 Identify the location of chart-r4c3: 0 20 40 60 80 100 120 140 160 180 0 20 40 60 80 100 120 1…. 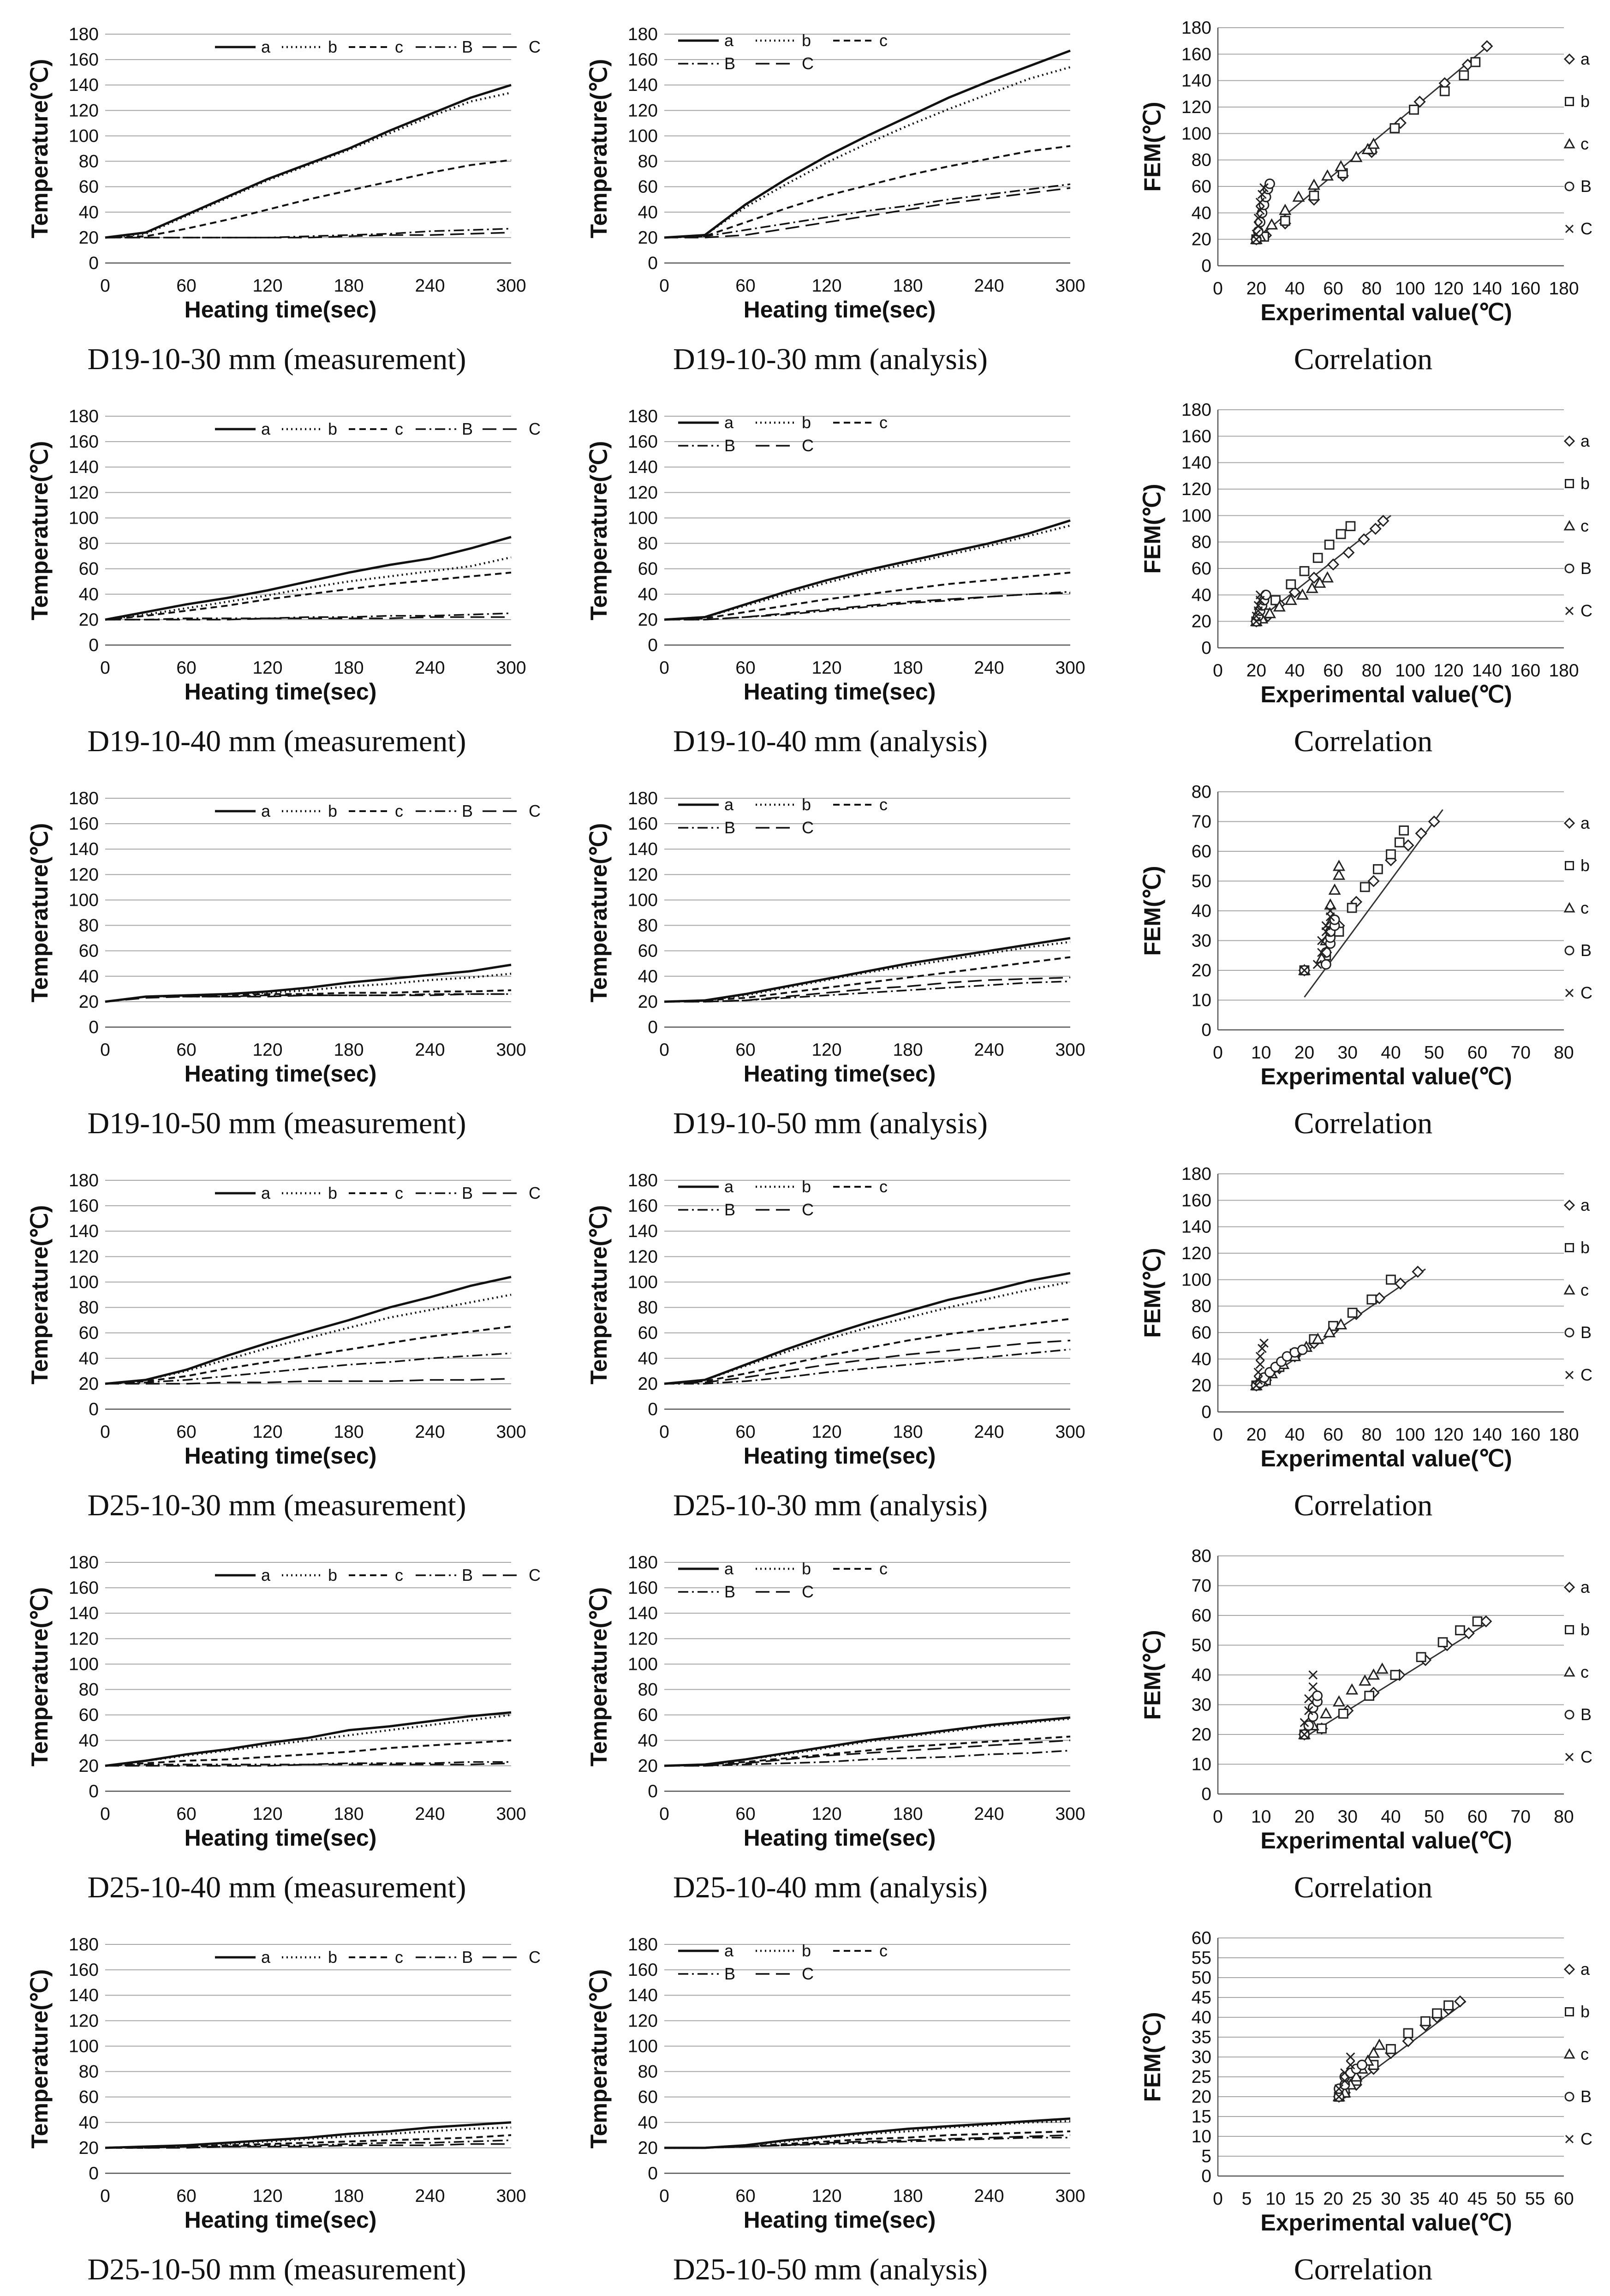
(1365, 1317).